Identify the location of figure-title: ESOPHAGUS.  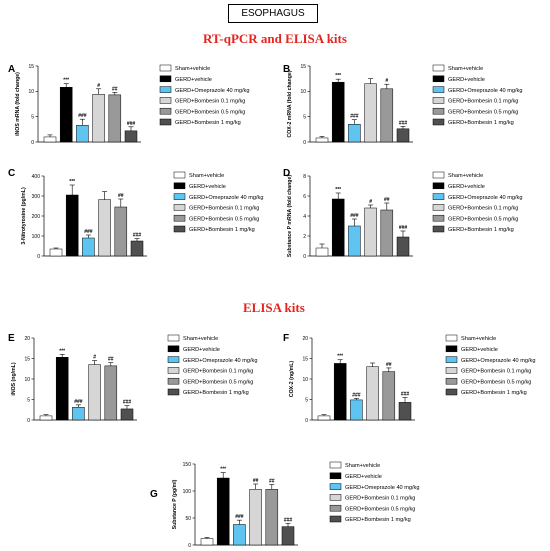
(273, 13).